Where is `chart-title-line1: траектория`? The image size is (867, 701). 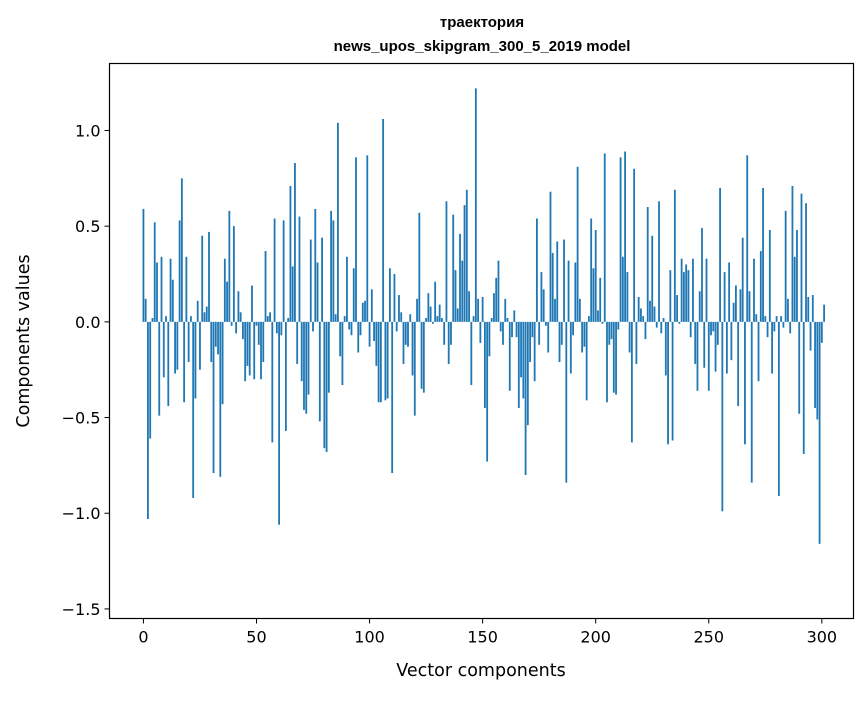 chart-title-line1: траектория is located at coordinates (482, 22).